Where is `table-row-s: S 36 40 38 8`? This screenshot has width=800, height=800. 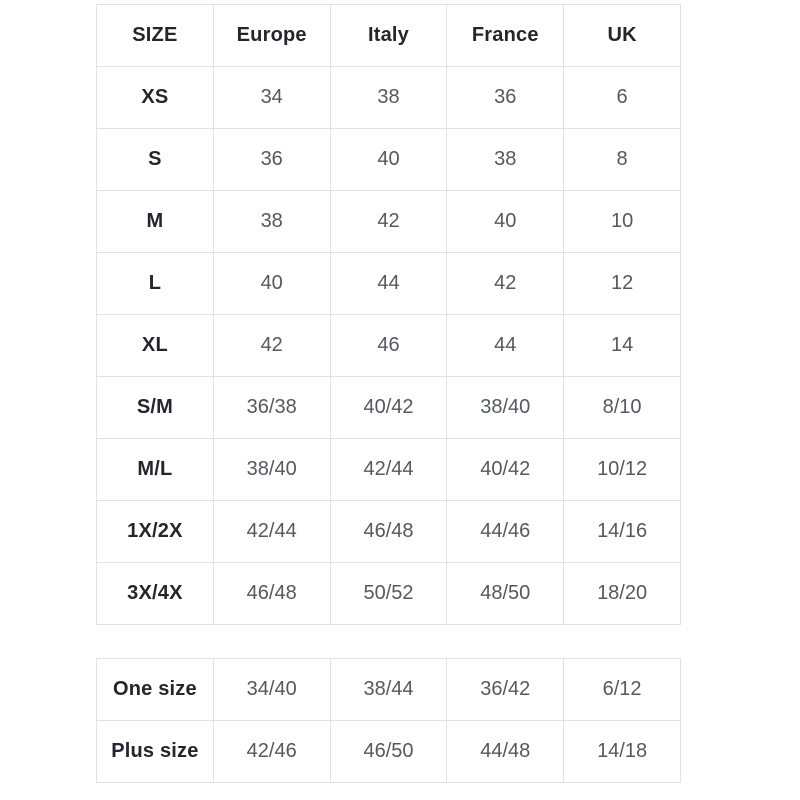 table-row-s: S 36 40 38 8 is located at coordinates (388, 159).